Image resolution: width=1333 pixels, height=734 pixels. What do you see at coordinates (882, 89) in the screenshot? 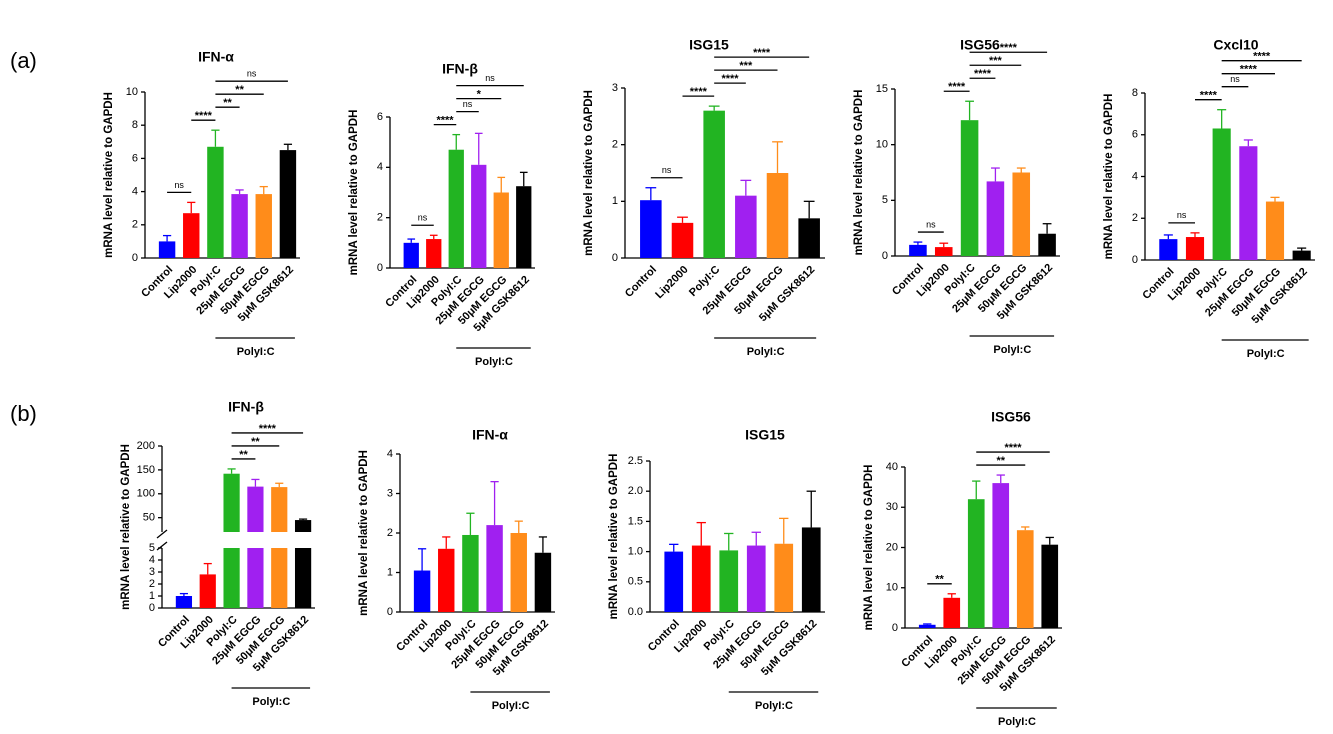
I see `y-tick-label: 15` at bounding box center [882, 89].